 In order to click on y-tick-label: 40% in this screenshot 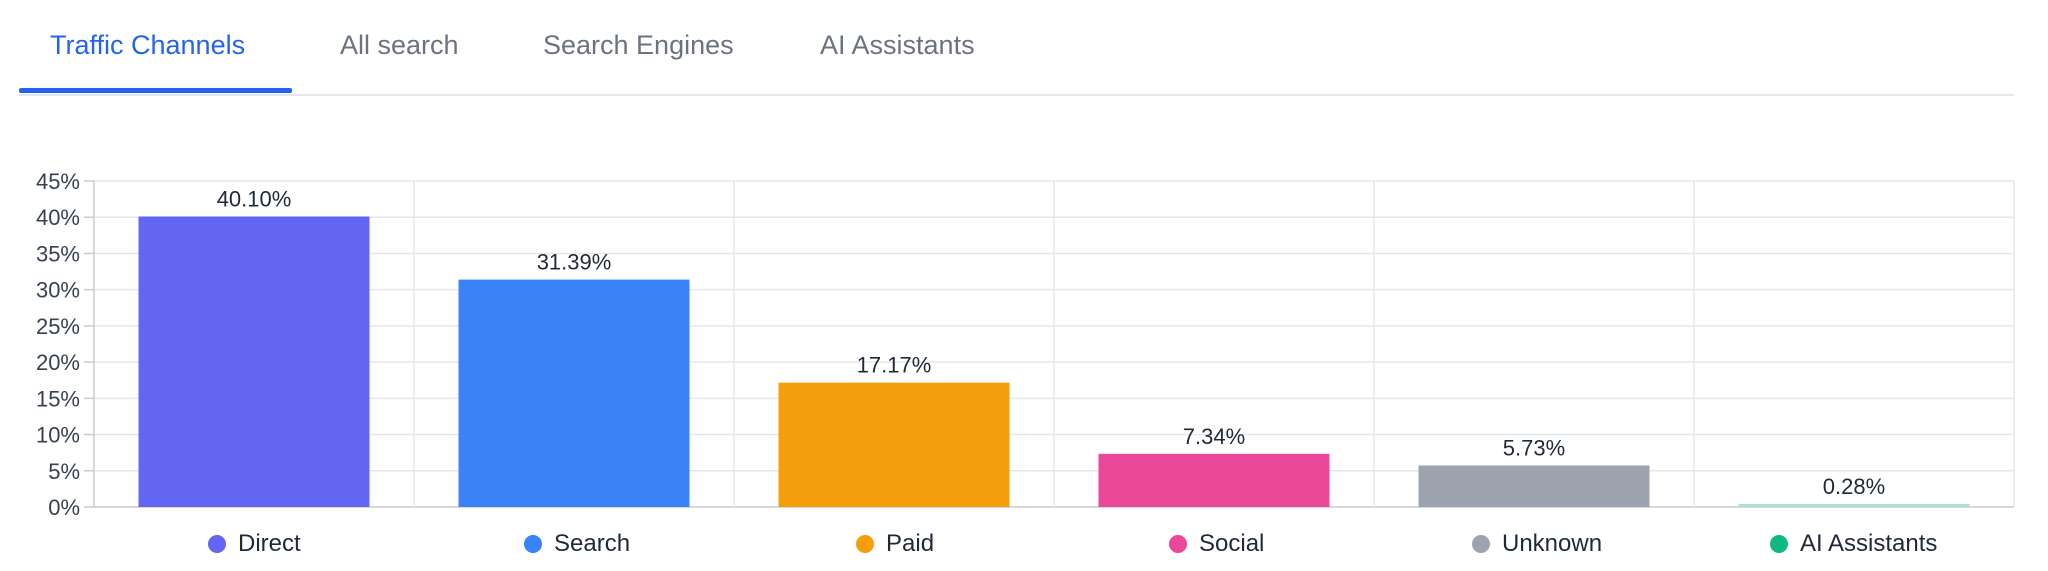, I will do `click(58, 217)`.